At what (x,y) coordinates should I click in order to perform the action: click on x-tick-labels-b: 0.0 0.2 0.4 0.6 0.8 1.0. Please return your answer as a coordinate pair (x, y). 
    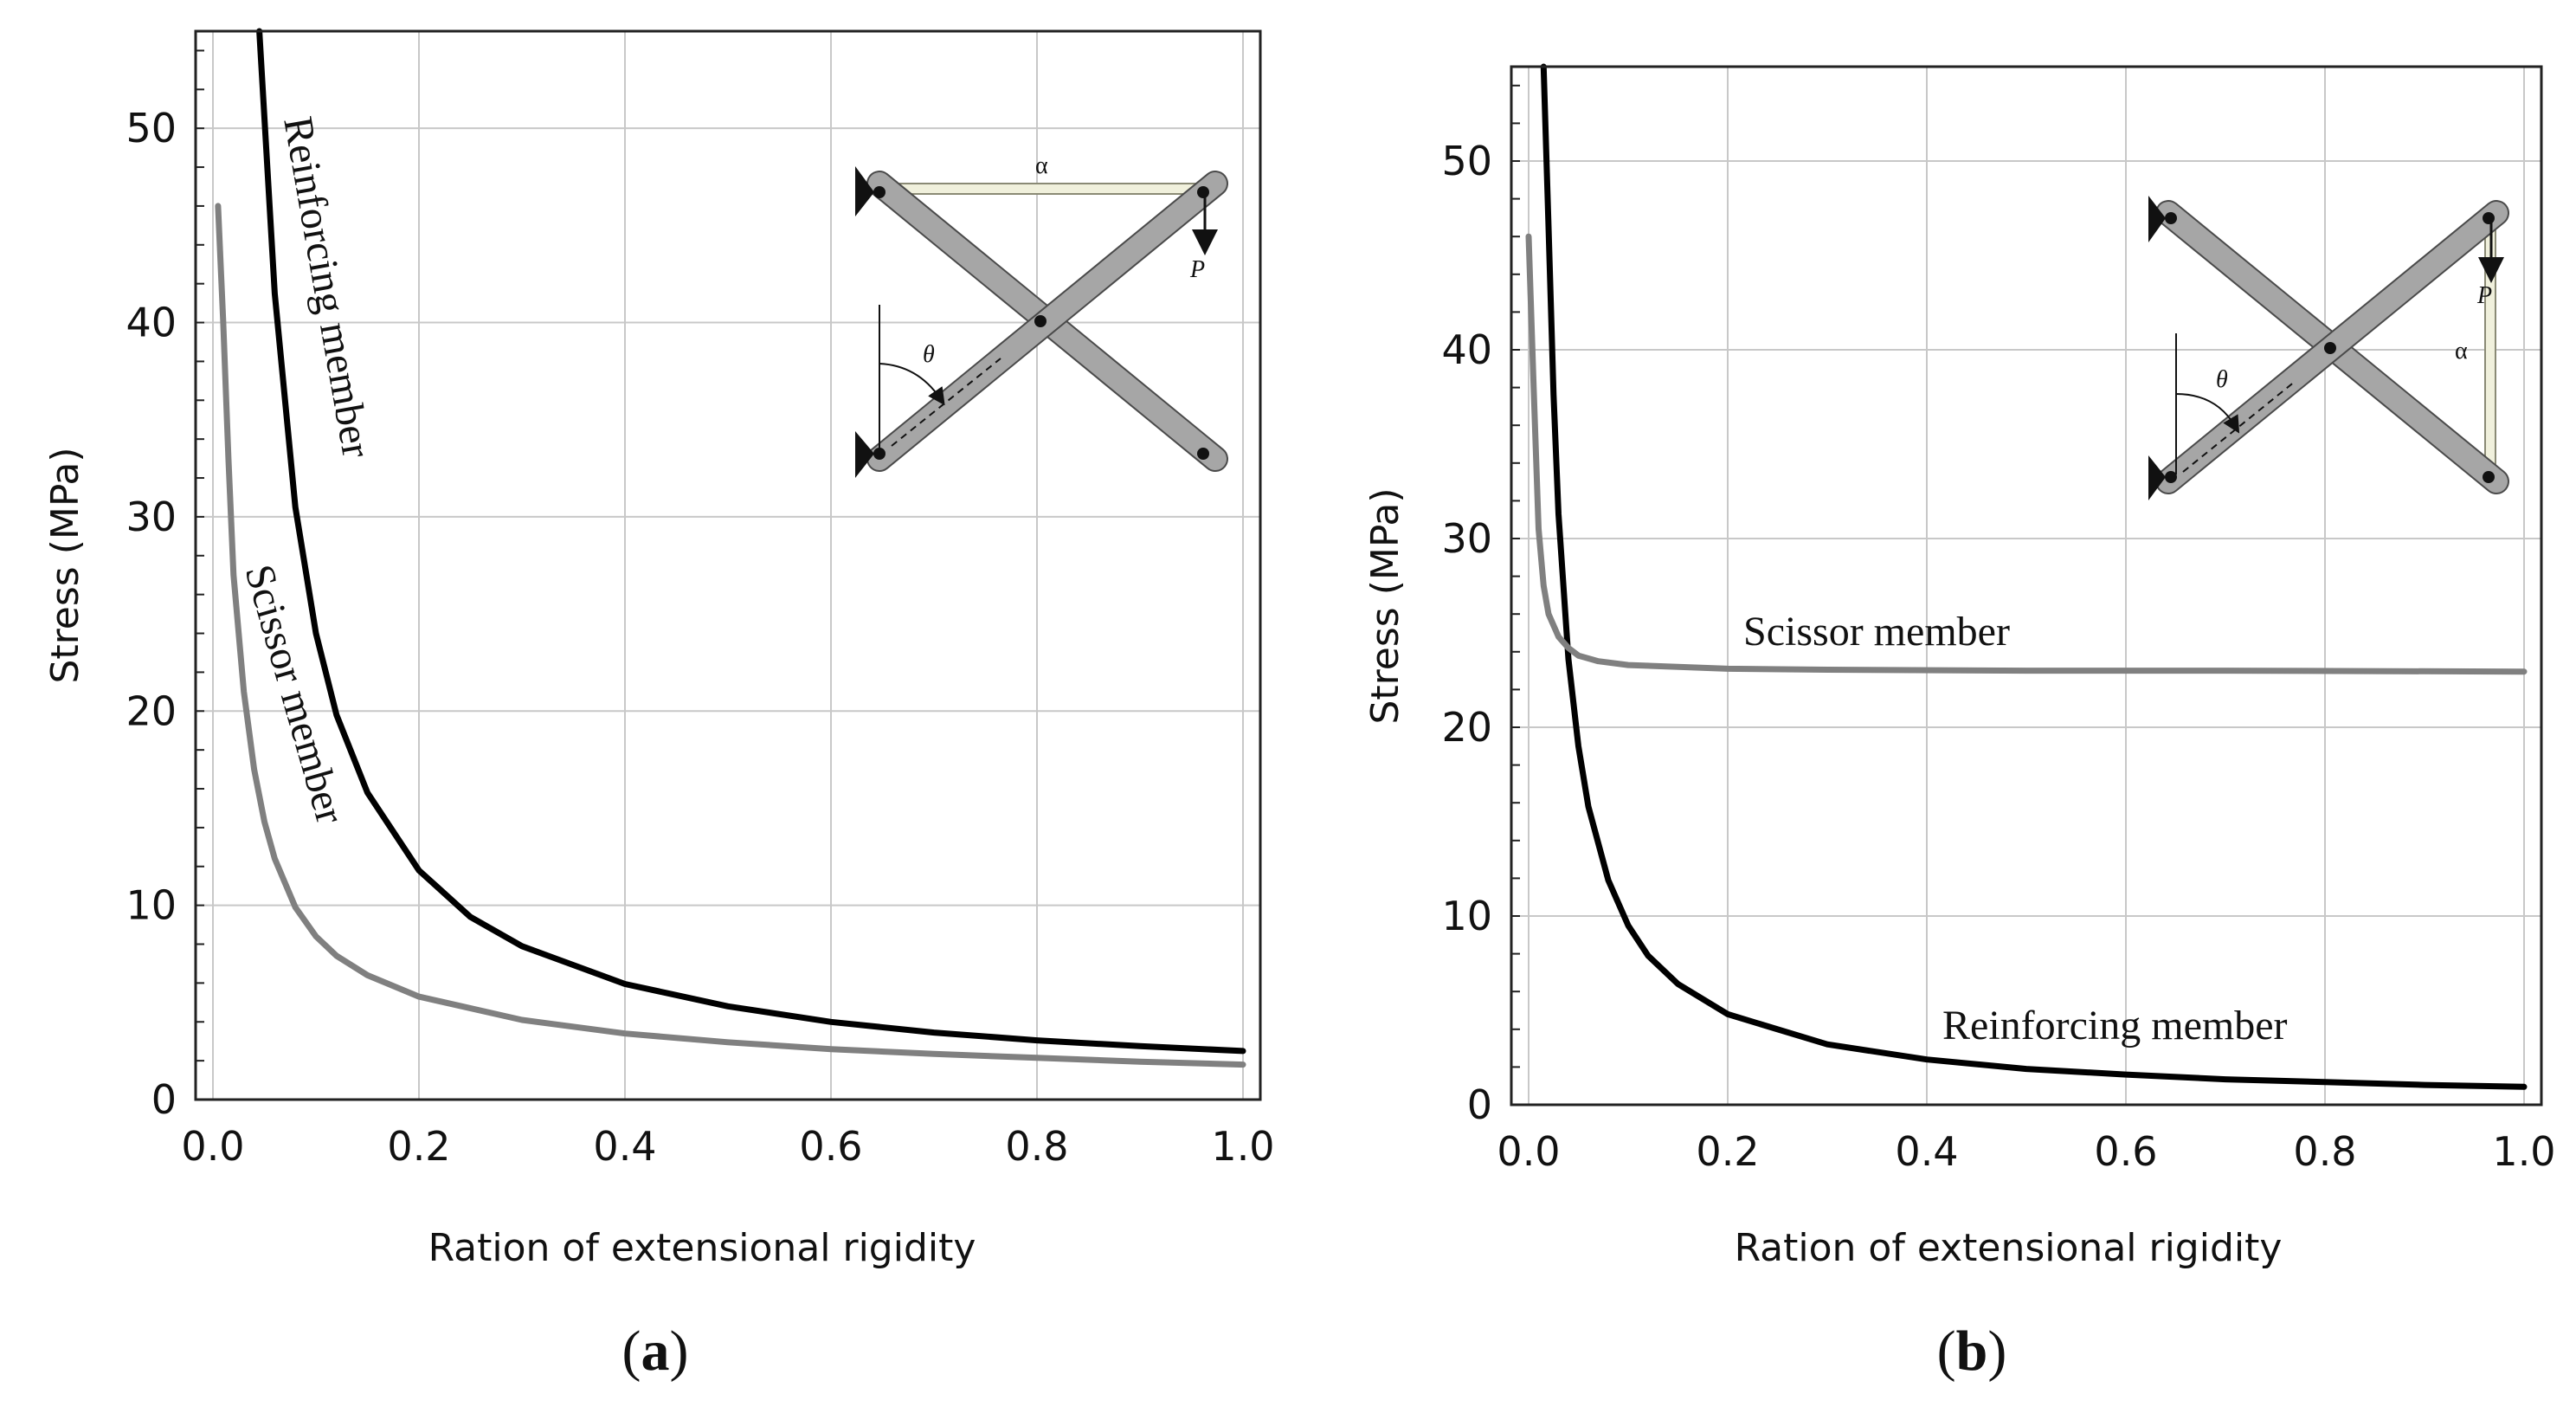
    Looking at the image, I should click on (2026, 1151).